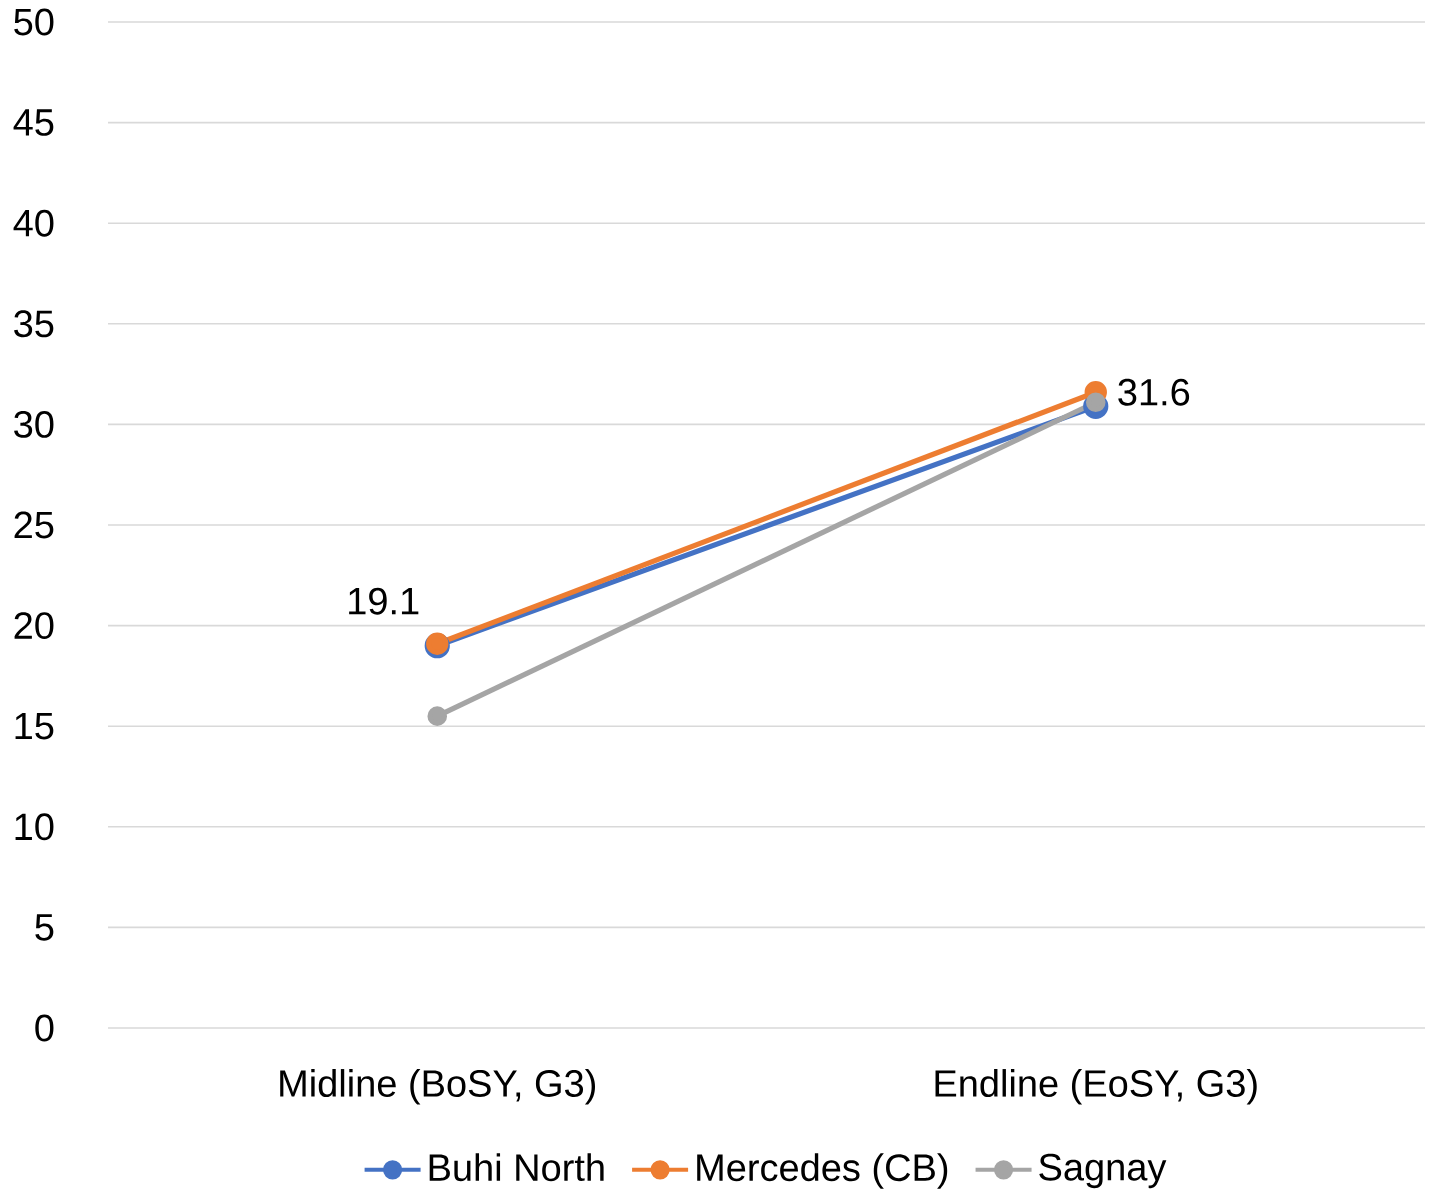 This screenshot has width=1429, height=1195. What do you see at coordinates (34, 726) in the screenshot?
I see `y-tick-label: 15` at bounding box center [34, 726].